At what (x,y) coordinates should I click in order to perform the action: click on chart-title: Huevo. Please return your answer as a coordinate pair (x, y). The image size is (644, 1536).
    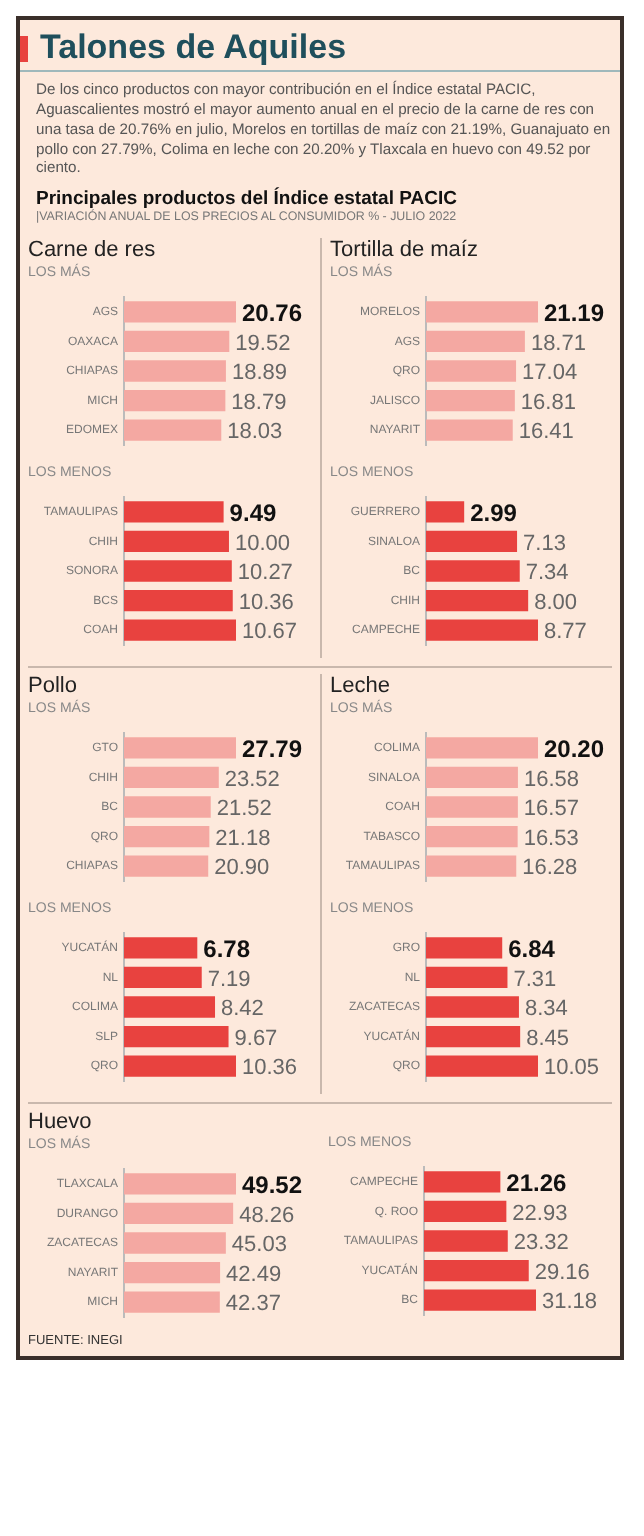
    Looking at the image, I should click on (61, 1122).